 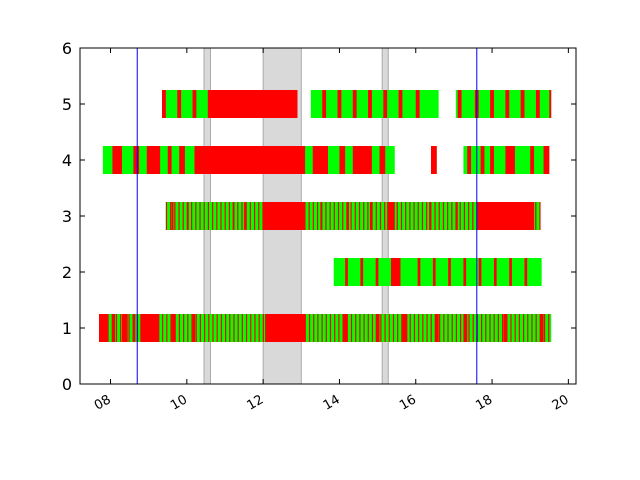 What do you see at coordinates (484, 402) in the screenshot?
I see `xtick-label-18: 18` at bounding box center [484, 402].